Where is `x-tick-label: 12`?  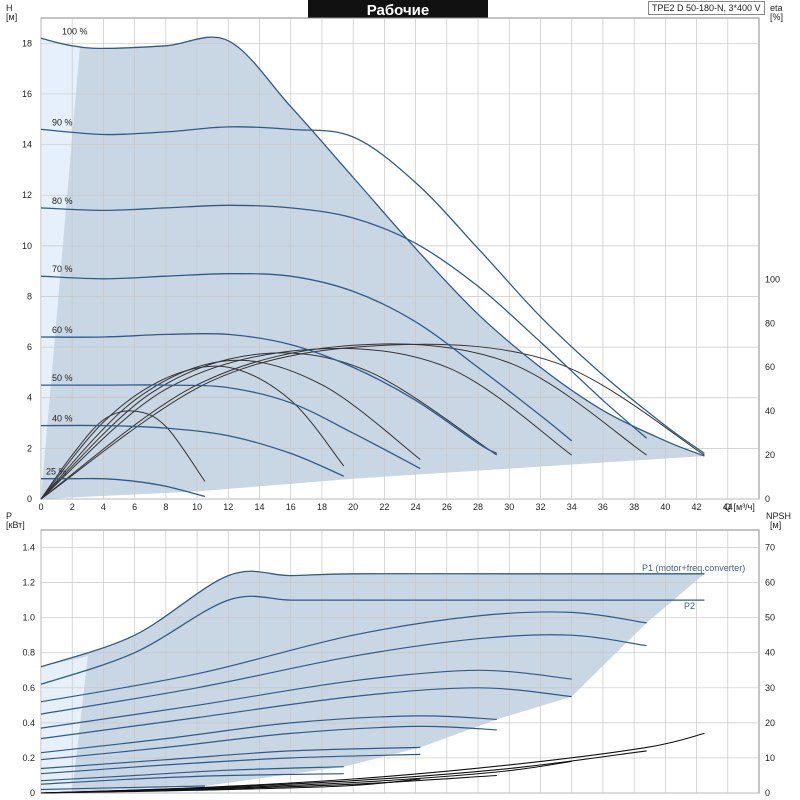
x-tick-label: 12 is located at coordinates (228, 507).